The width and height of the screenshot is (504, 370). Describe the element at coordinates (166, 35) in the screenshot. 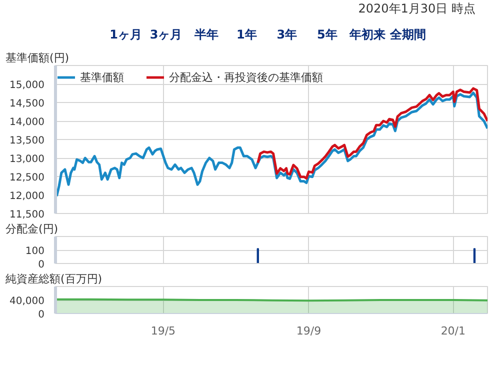

I see `text: 3ヶ月` at that location.